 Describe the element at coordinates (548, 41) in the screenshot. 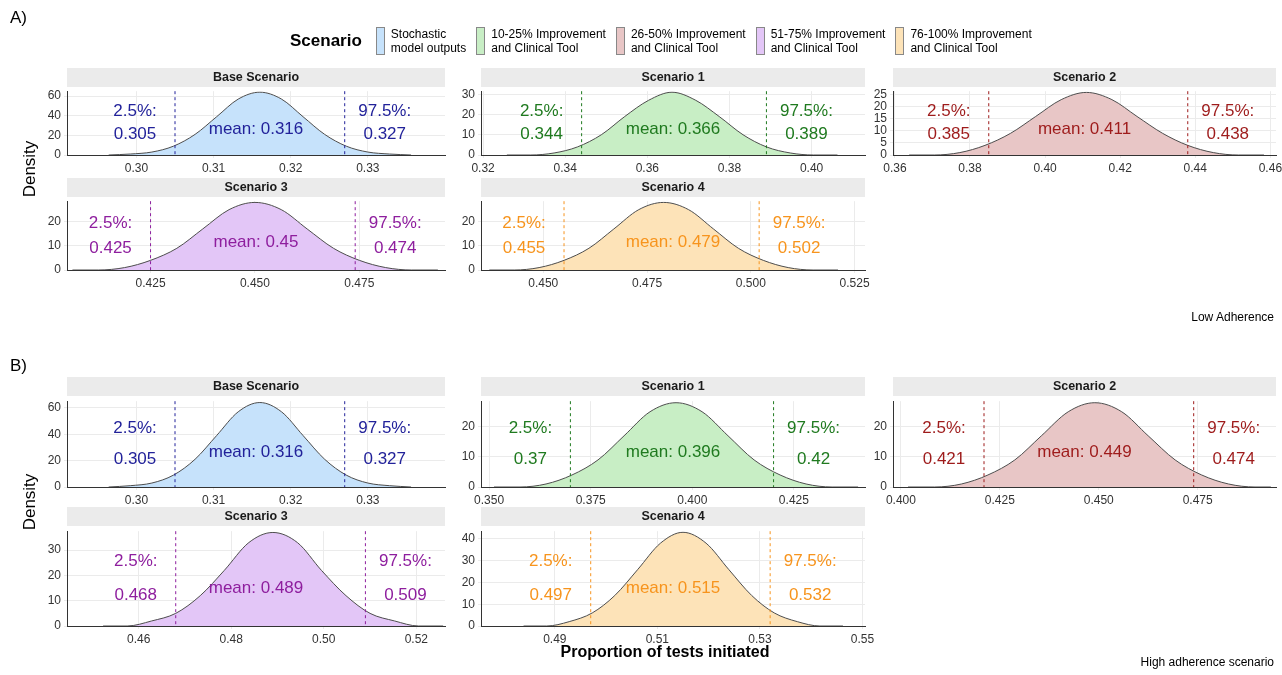

I see `text: 10-25% Improvement and Clinical Tool` at that location.